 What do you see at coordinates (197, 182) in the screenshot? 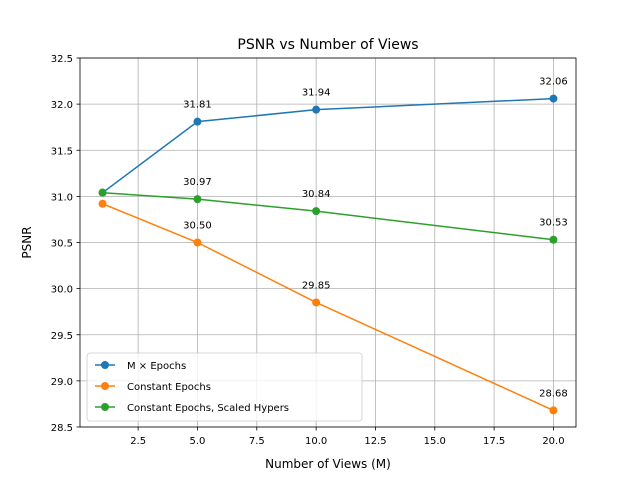
I see `data-label: 30.97` at bounding box center [197, 182].